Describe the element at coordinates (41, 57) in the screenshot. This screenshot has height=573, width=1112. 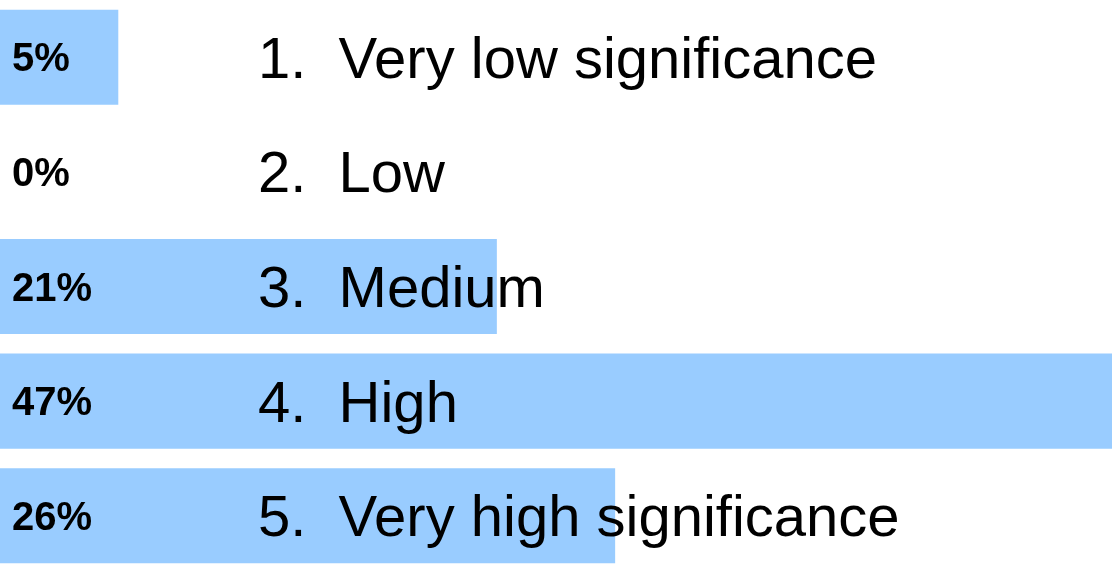
I see `data-label: 5%` at that location.